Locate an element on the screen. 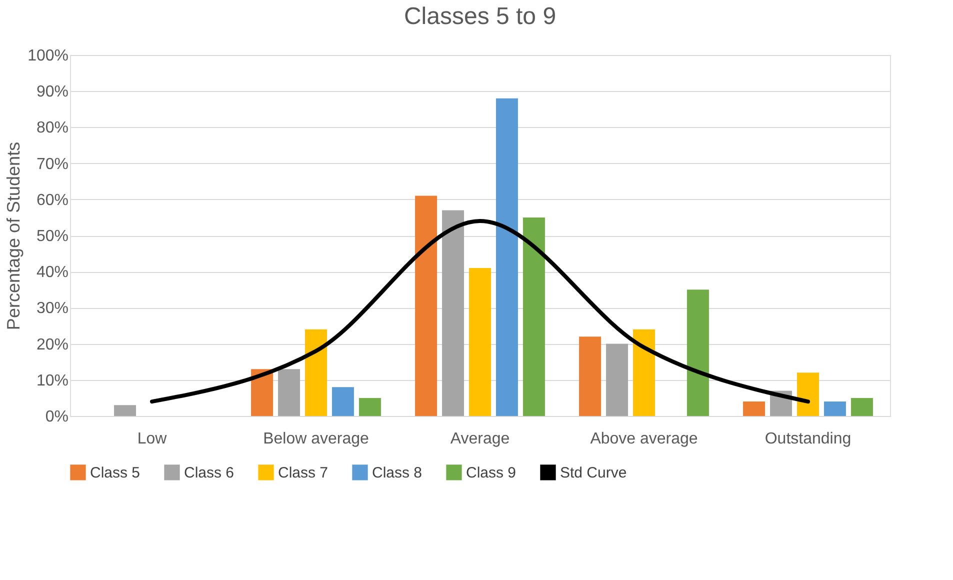  legend-label: Std Curve is located at coordinates (593, 473).